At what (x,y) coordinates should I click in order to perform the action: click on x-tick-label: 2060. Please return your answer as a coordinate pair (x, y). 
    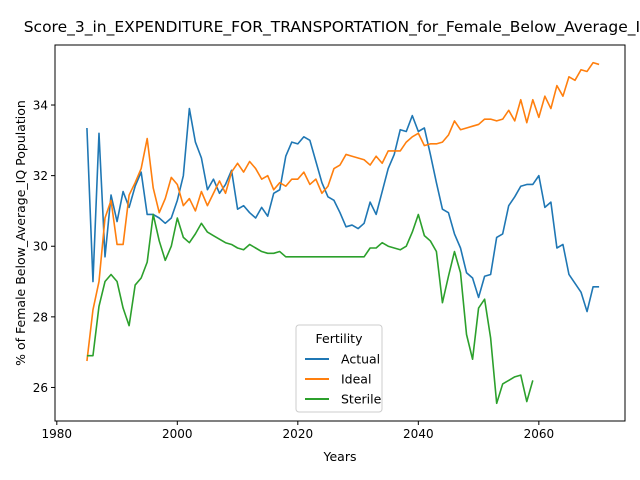
    Looking at the image, I should click on (539, 434).